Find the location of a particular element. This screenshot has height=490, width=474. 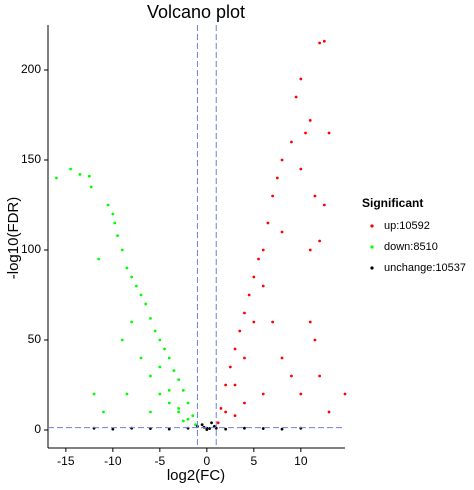

x-tick-label: 10 is located at coordinates (301, 461).